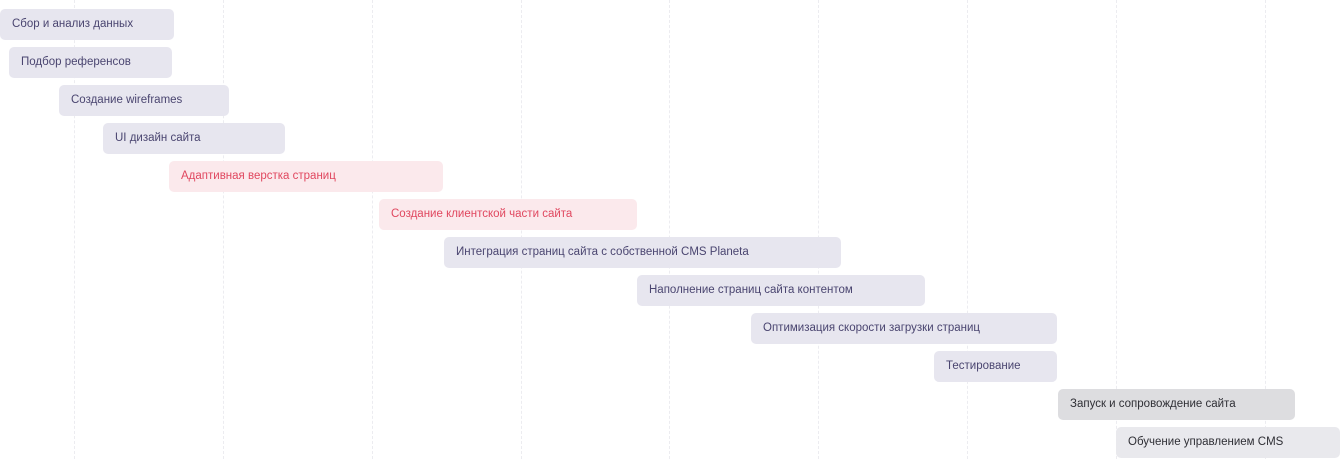  What do you see at coordinates (306, 176) in the screenshot?
I see `task-bar: Адаптивная верстка страниц` at bounding box center [306, 176].